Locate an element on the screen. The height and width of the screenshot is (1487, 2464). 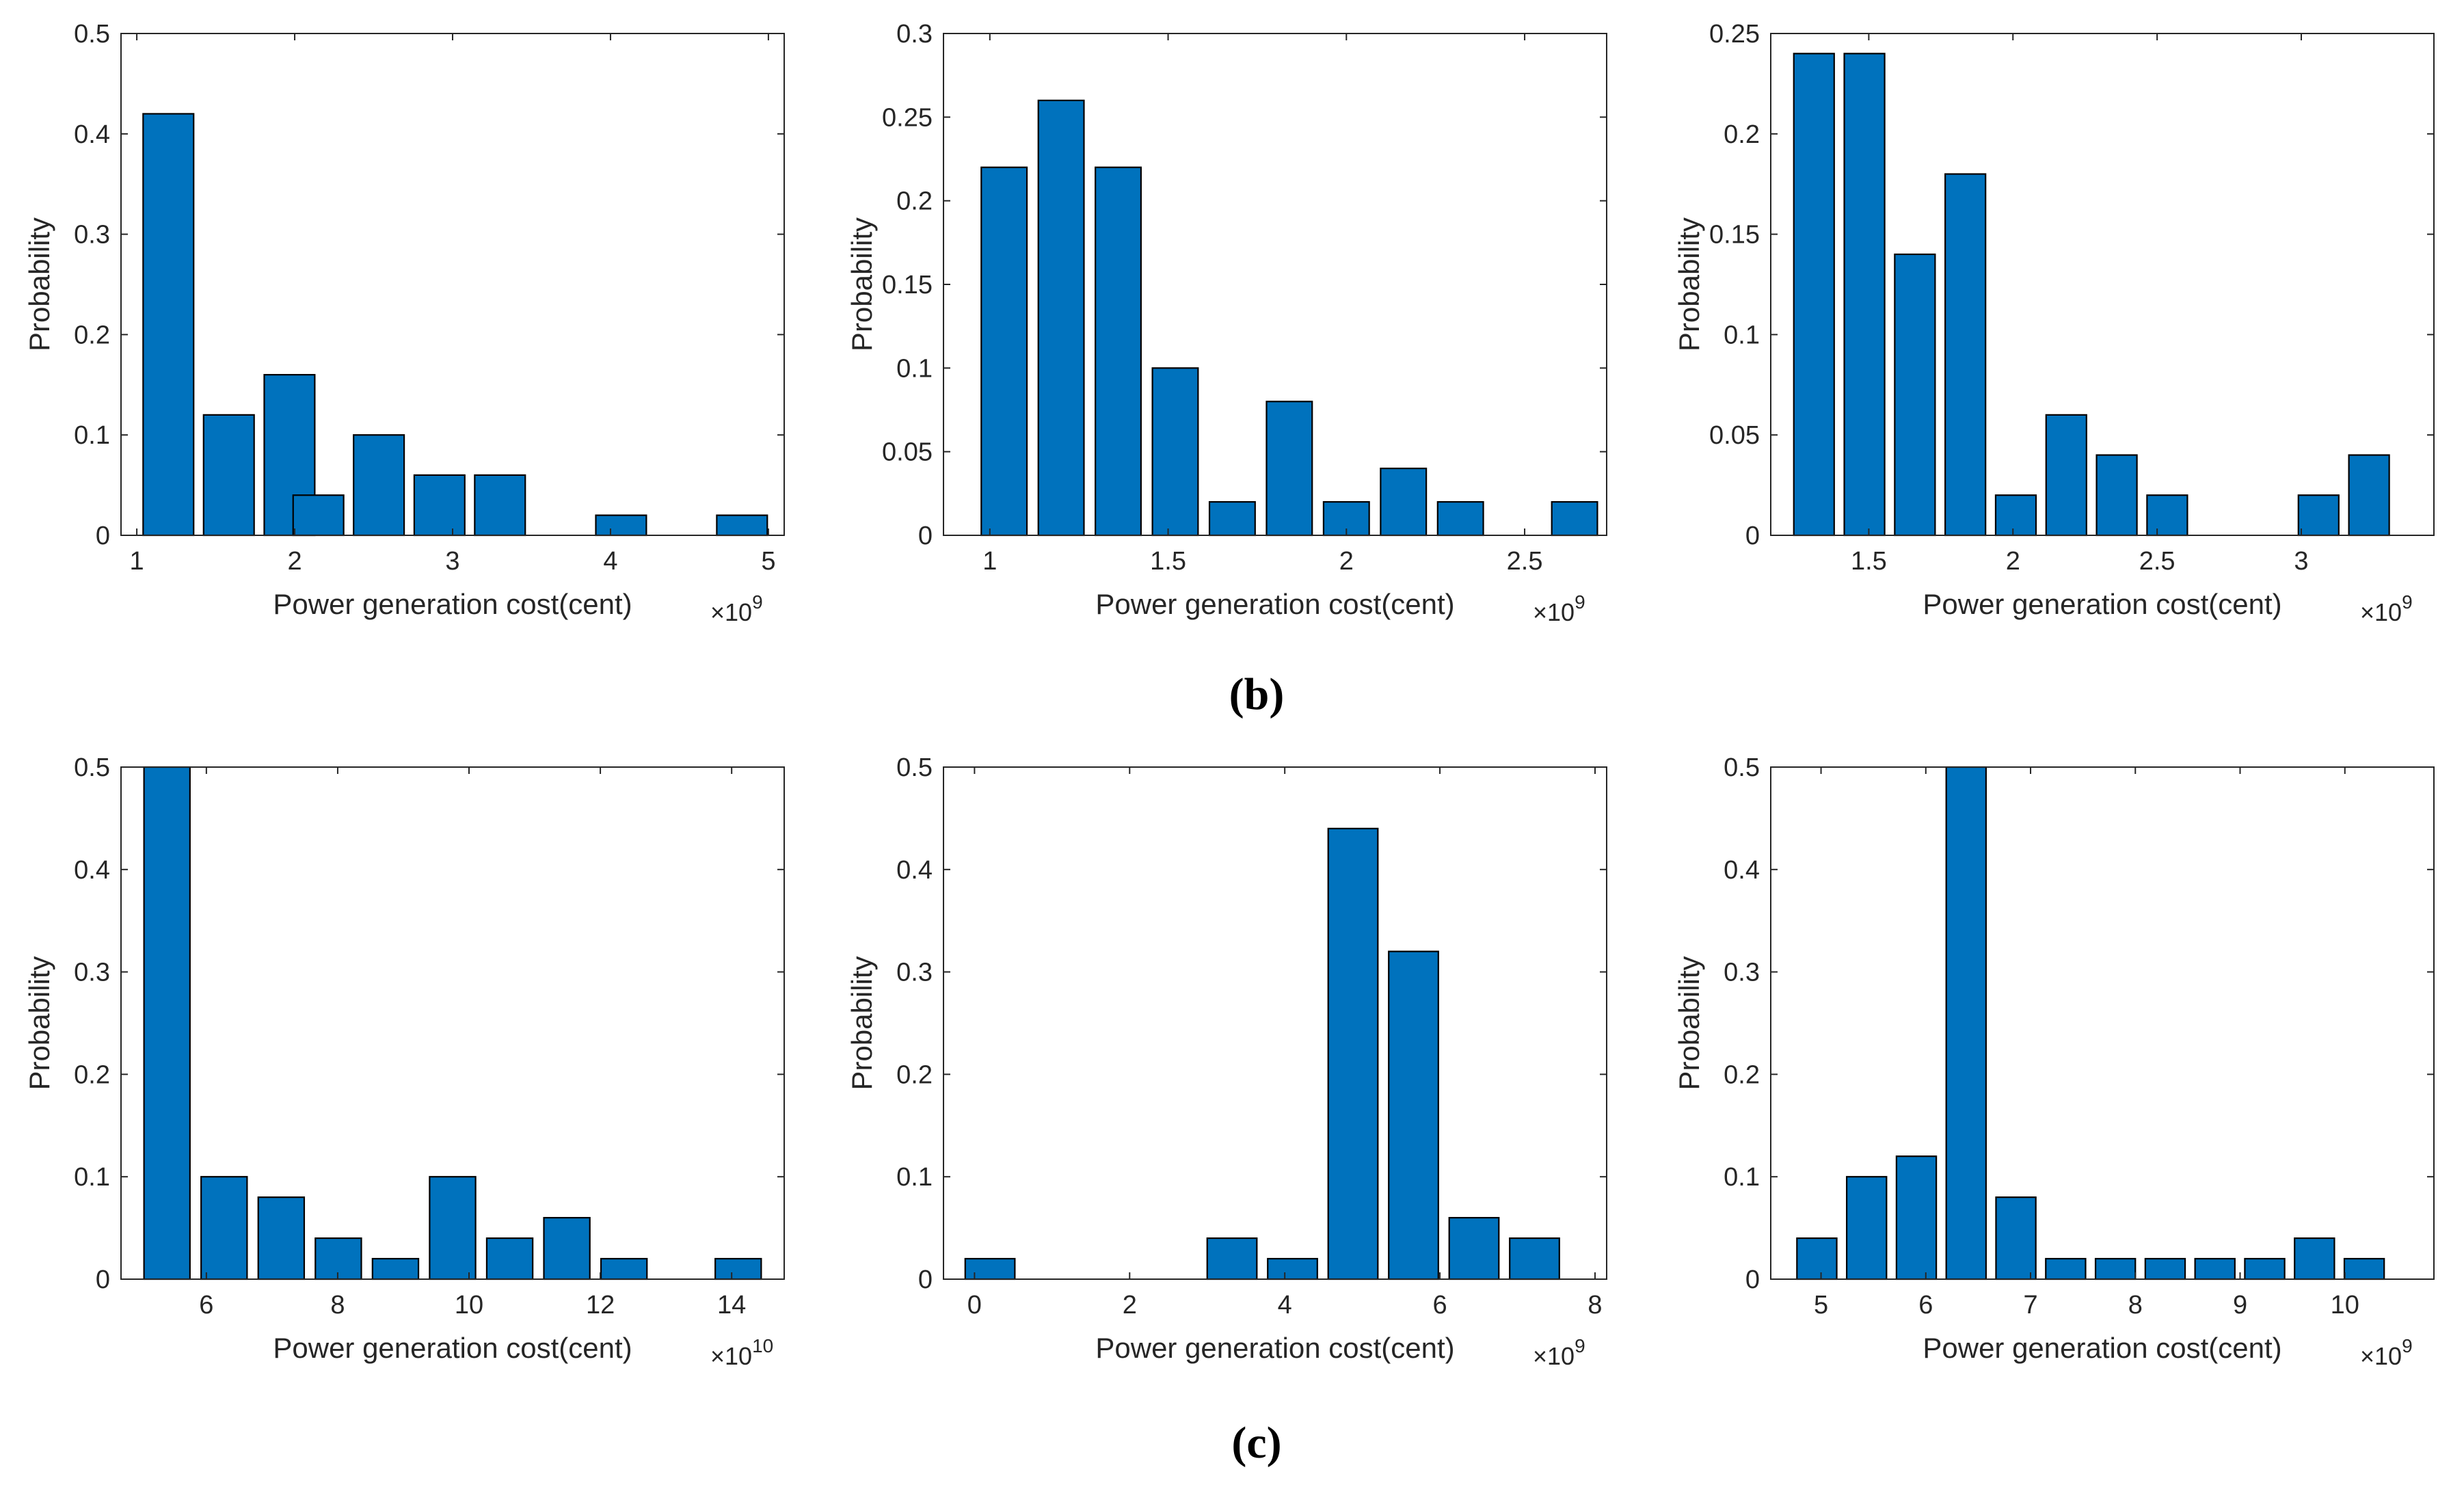
x-tick-label: 4 is located at coordinates (610, 561).